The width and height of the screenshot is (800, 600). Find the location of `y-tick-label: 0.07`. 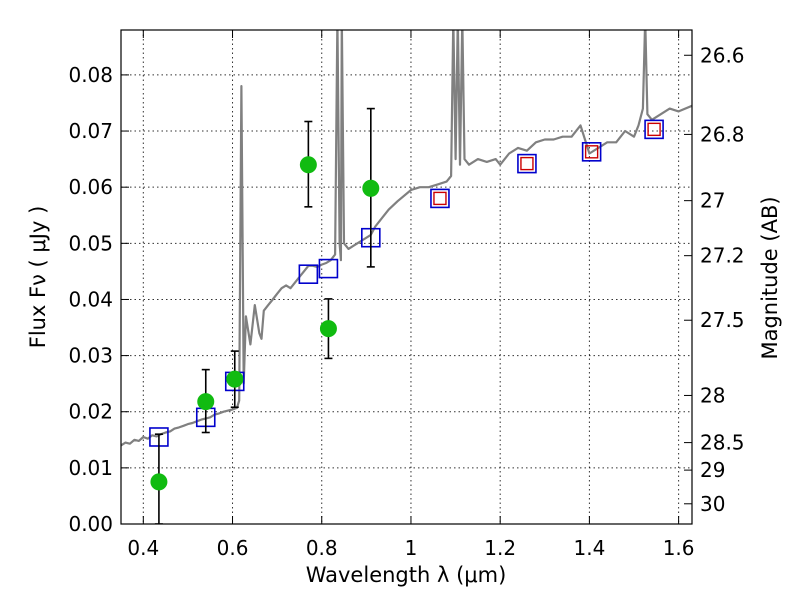

y-tick-label: 0.07 is located at coordinates (90, 131).